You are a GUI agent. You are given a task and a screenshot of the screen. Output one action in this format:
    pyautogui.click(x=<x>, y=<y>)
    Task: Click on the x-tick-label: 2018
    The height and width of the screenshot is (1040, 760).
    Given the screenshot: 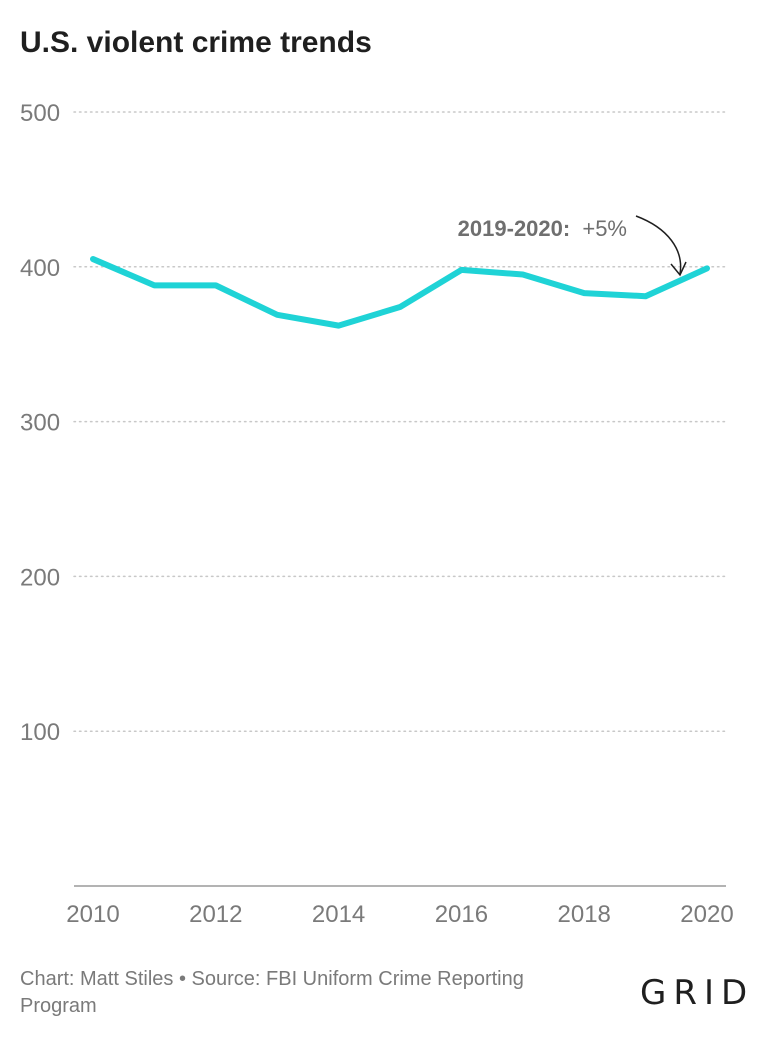 What is the action you would take?
    pyautogui.click(x=584, y=914)
    